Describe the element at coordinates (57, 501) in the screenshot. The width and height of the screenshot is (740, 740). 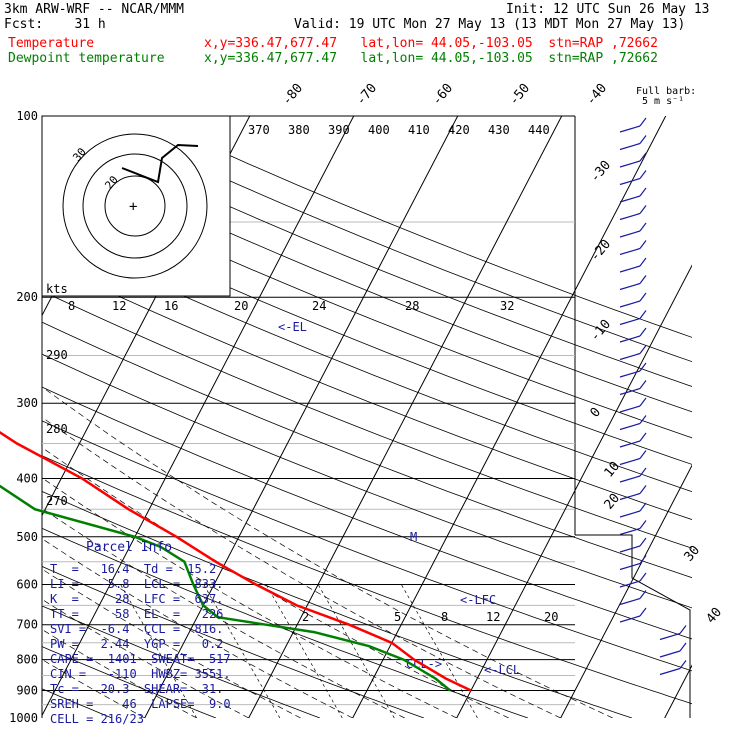
I see `theta-label: 270` at that location.